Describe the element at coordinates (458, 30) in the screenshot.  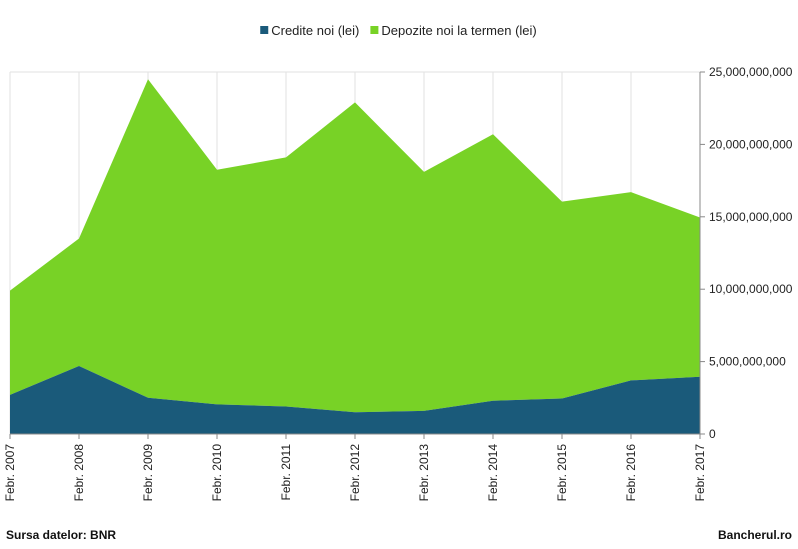
I see `legend-label: Depozite noi la termen (lei)` at that location.